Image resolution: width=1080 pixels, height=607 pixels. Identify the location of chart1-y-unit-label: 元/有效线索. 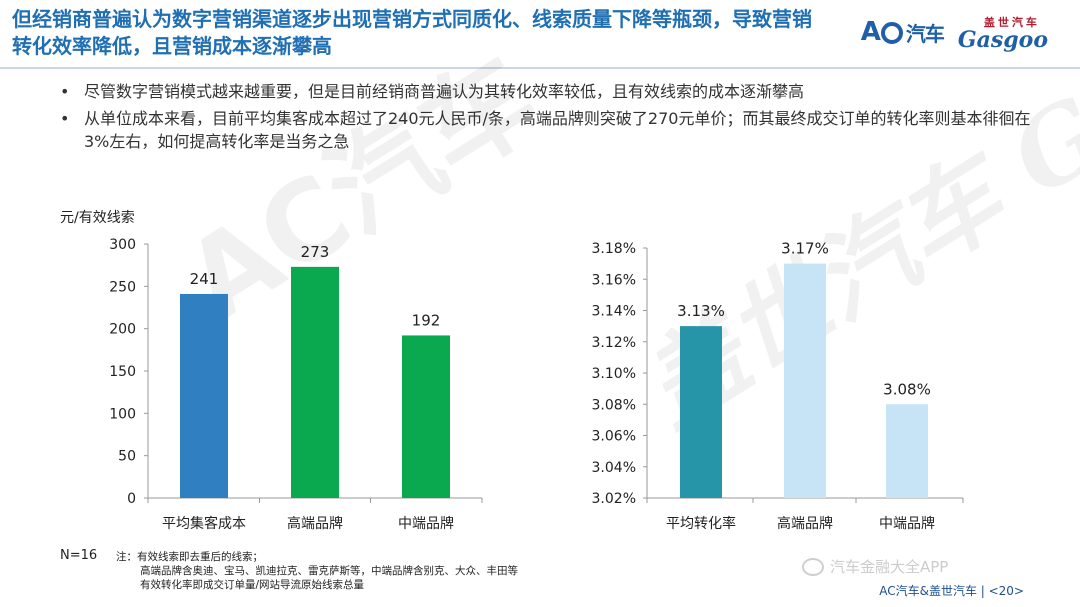
(97, 218).